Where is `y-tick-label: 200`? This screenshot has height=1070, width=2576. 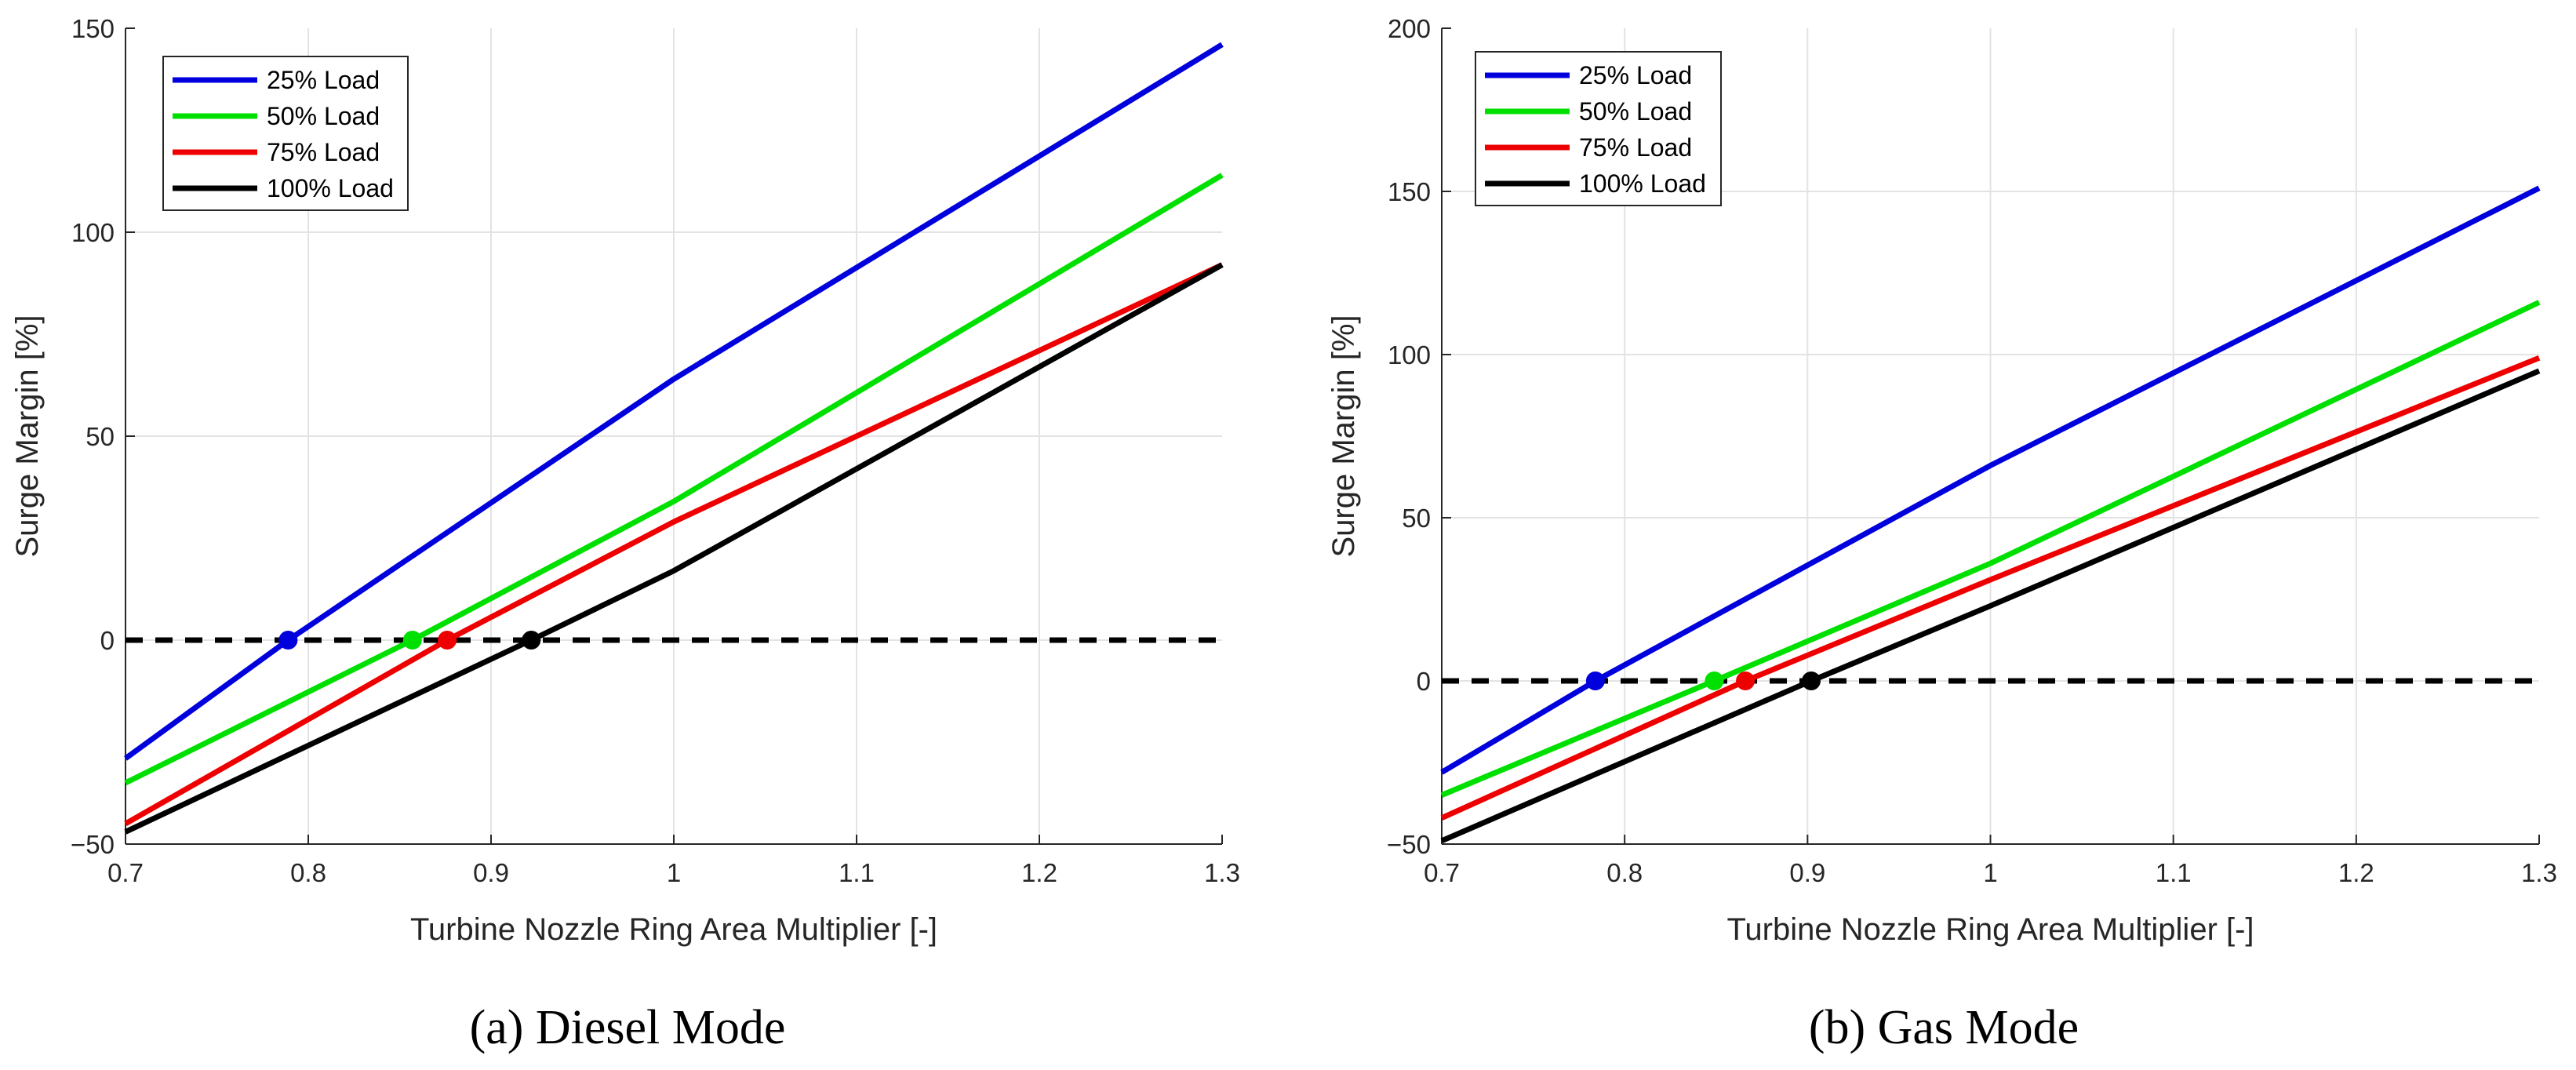
y-tick-label: 200 is located at coordinates (1409, 28).